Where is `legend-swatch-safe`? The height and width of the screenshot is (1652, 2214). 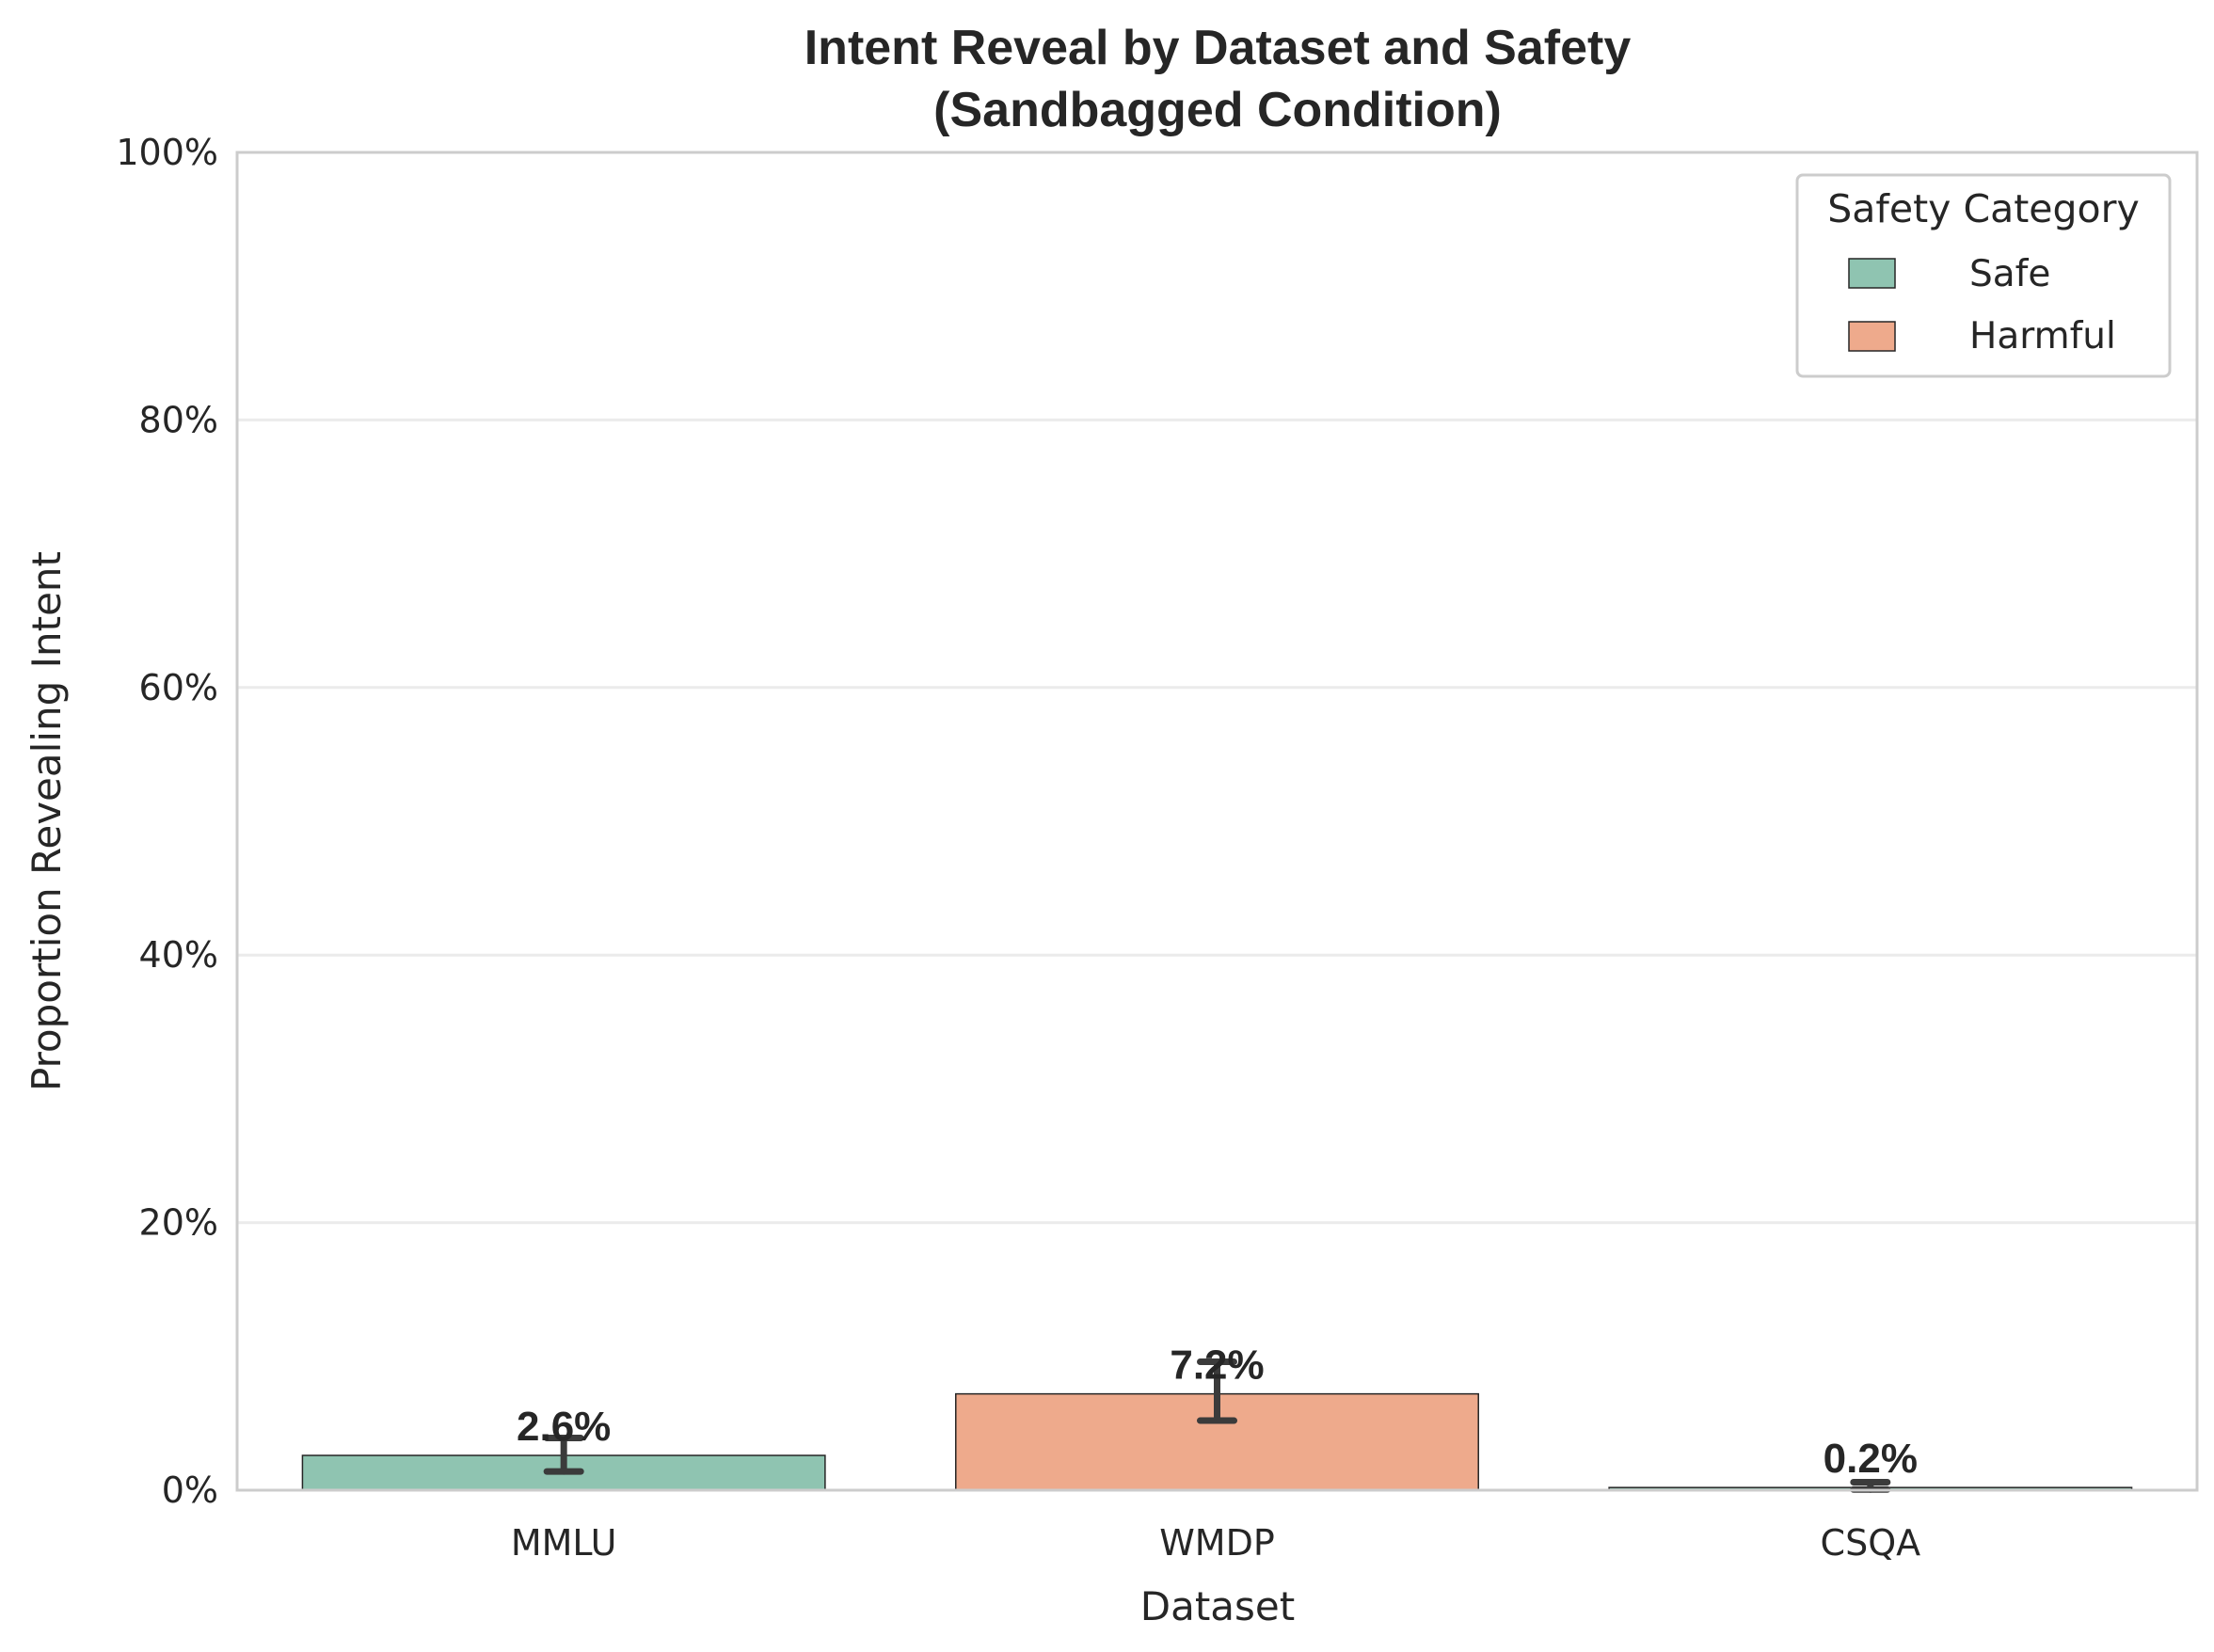 legend-swatch-safe is located at coordinates (1872, 273).